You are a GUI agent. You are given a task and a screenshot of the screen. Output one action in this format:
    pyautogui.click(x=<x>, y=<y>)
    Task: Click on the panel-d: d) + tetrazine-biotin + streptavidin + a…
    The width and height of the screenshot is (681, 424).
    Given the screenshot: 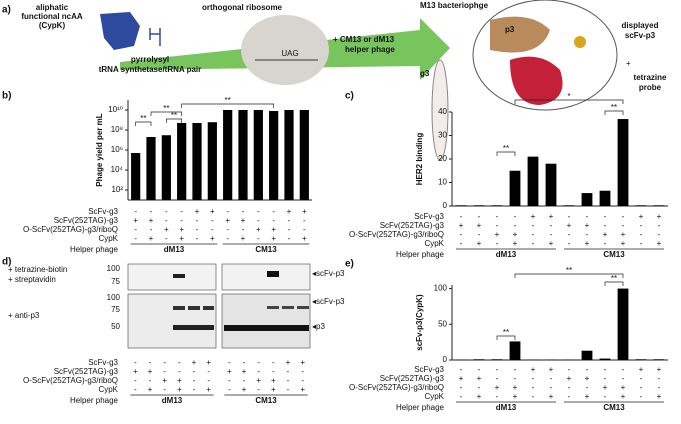 What is the action you would take?
    pyautogui.click(x=173, y=303)
    